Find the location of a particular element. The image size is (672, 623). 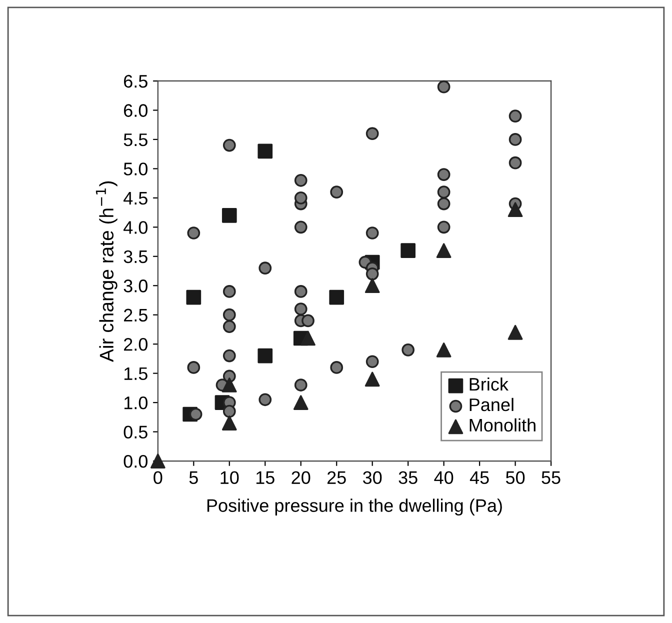

y-tick-label: 0.0 is located at coordinates (136, 461).